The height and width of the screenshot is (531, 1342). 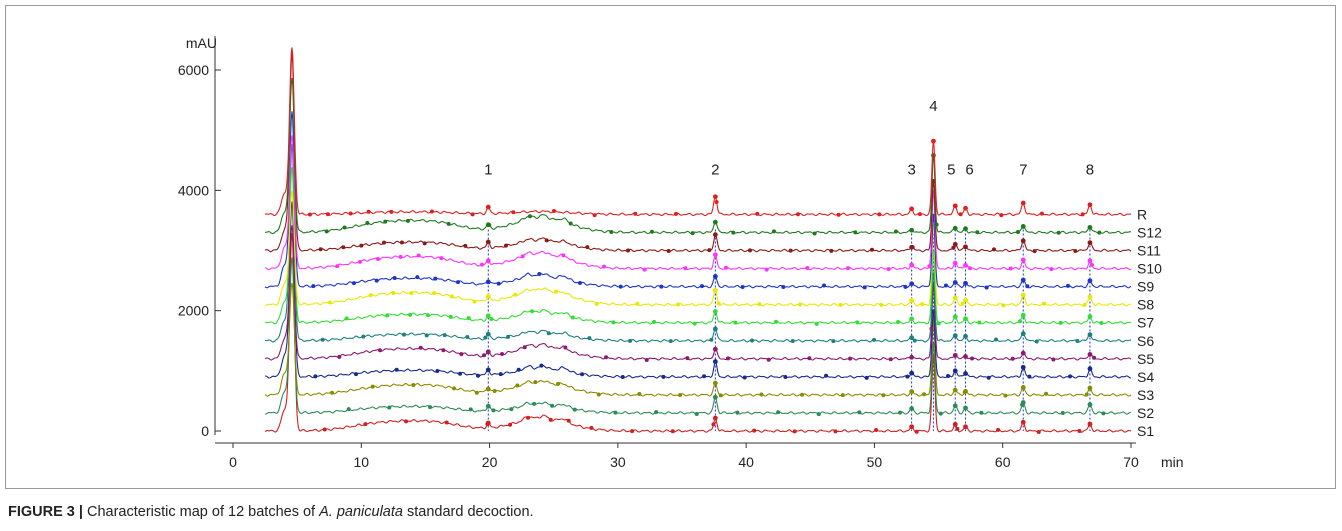 I want to click on y-axis-label: mAU, so click(x=201, y=43).